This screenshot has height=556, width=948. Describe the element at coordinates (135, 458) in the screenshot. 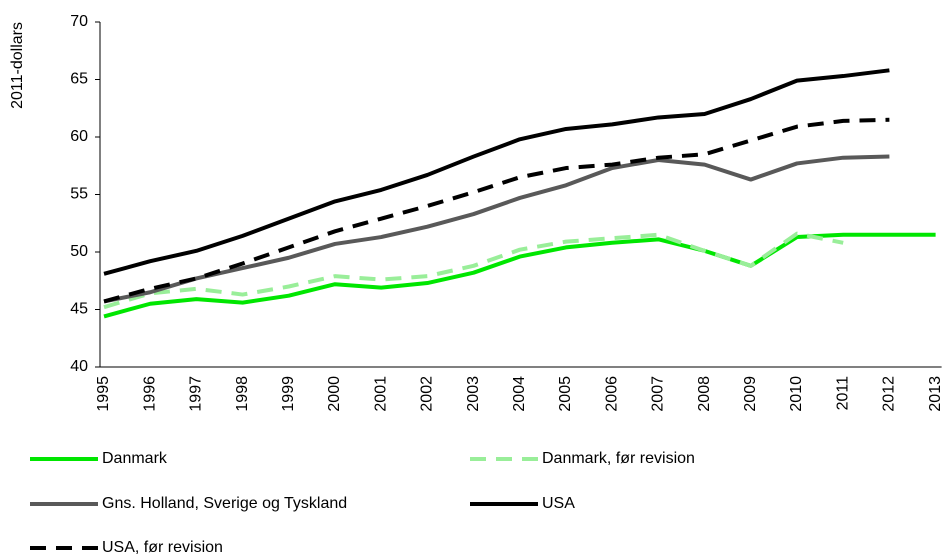

I see `legend-label: Danmark` at that location.